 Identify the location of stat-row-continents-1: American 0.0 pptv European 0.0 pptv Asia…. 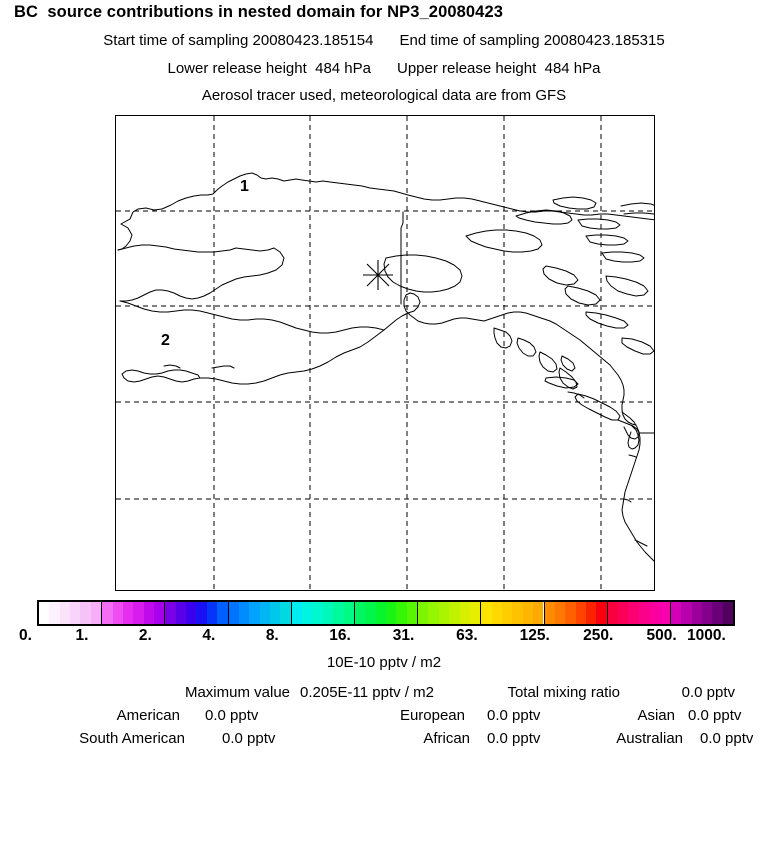
(384, 718).